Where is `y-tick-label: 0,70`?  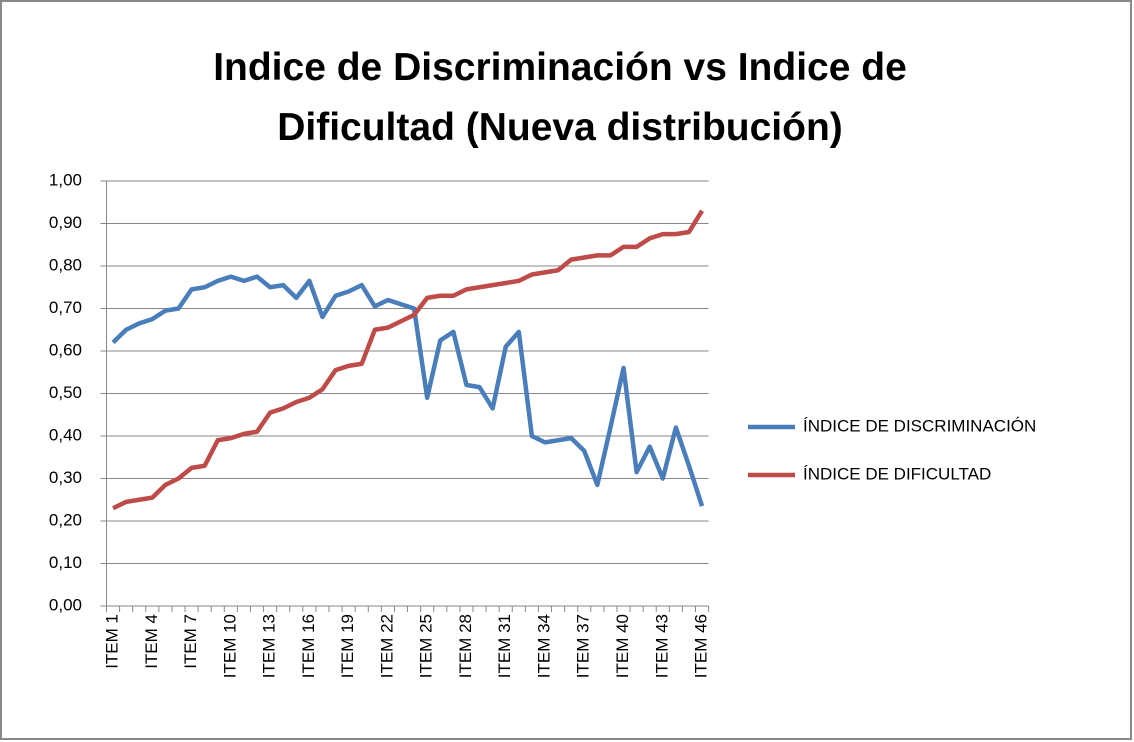 y-tick-label: 0,70 is located at coordinates (65, 307).